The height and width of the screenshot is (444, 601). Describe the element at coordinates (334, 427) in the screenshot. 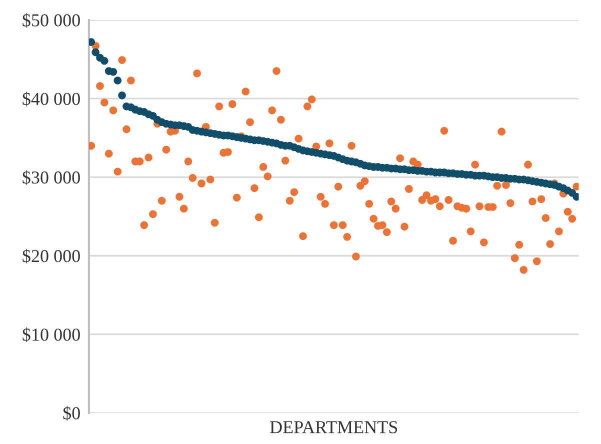

I see `x-axis-title: DEPARTMENTS` at that location.